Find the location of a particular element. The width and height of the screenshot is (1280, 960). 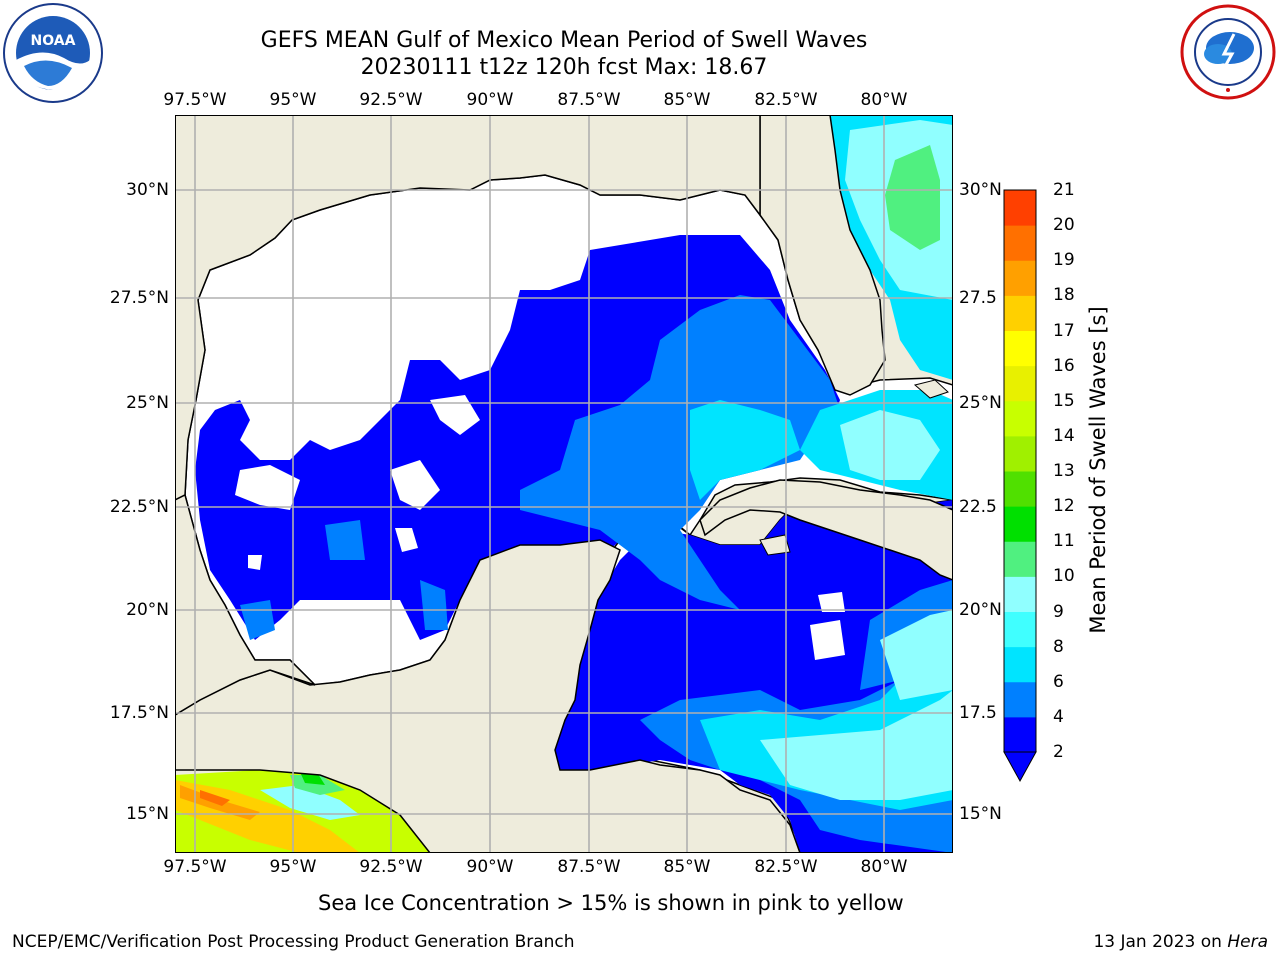

colorbar-label: Mean Period of Swell Waves [s] is located at coordinates (1098, 470).